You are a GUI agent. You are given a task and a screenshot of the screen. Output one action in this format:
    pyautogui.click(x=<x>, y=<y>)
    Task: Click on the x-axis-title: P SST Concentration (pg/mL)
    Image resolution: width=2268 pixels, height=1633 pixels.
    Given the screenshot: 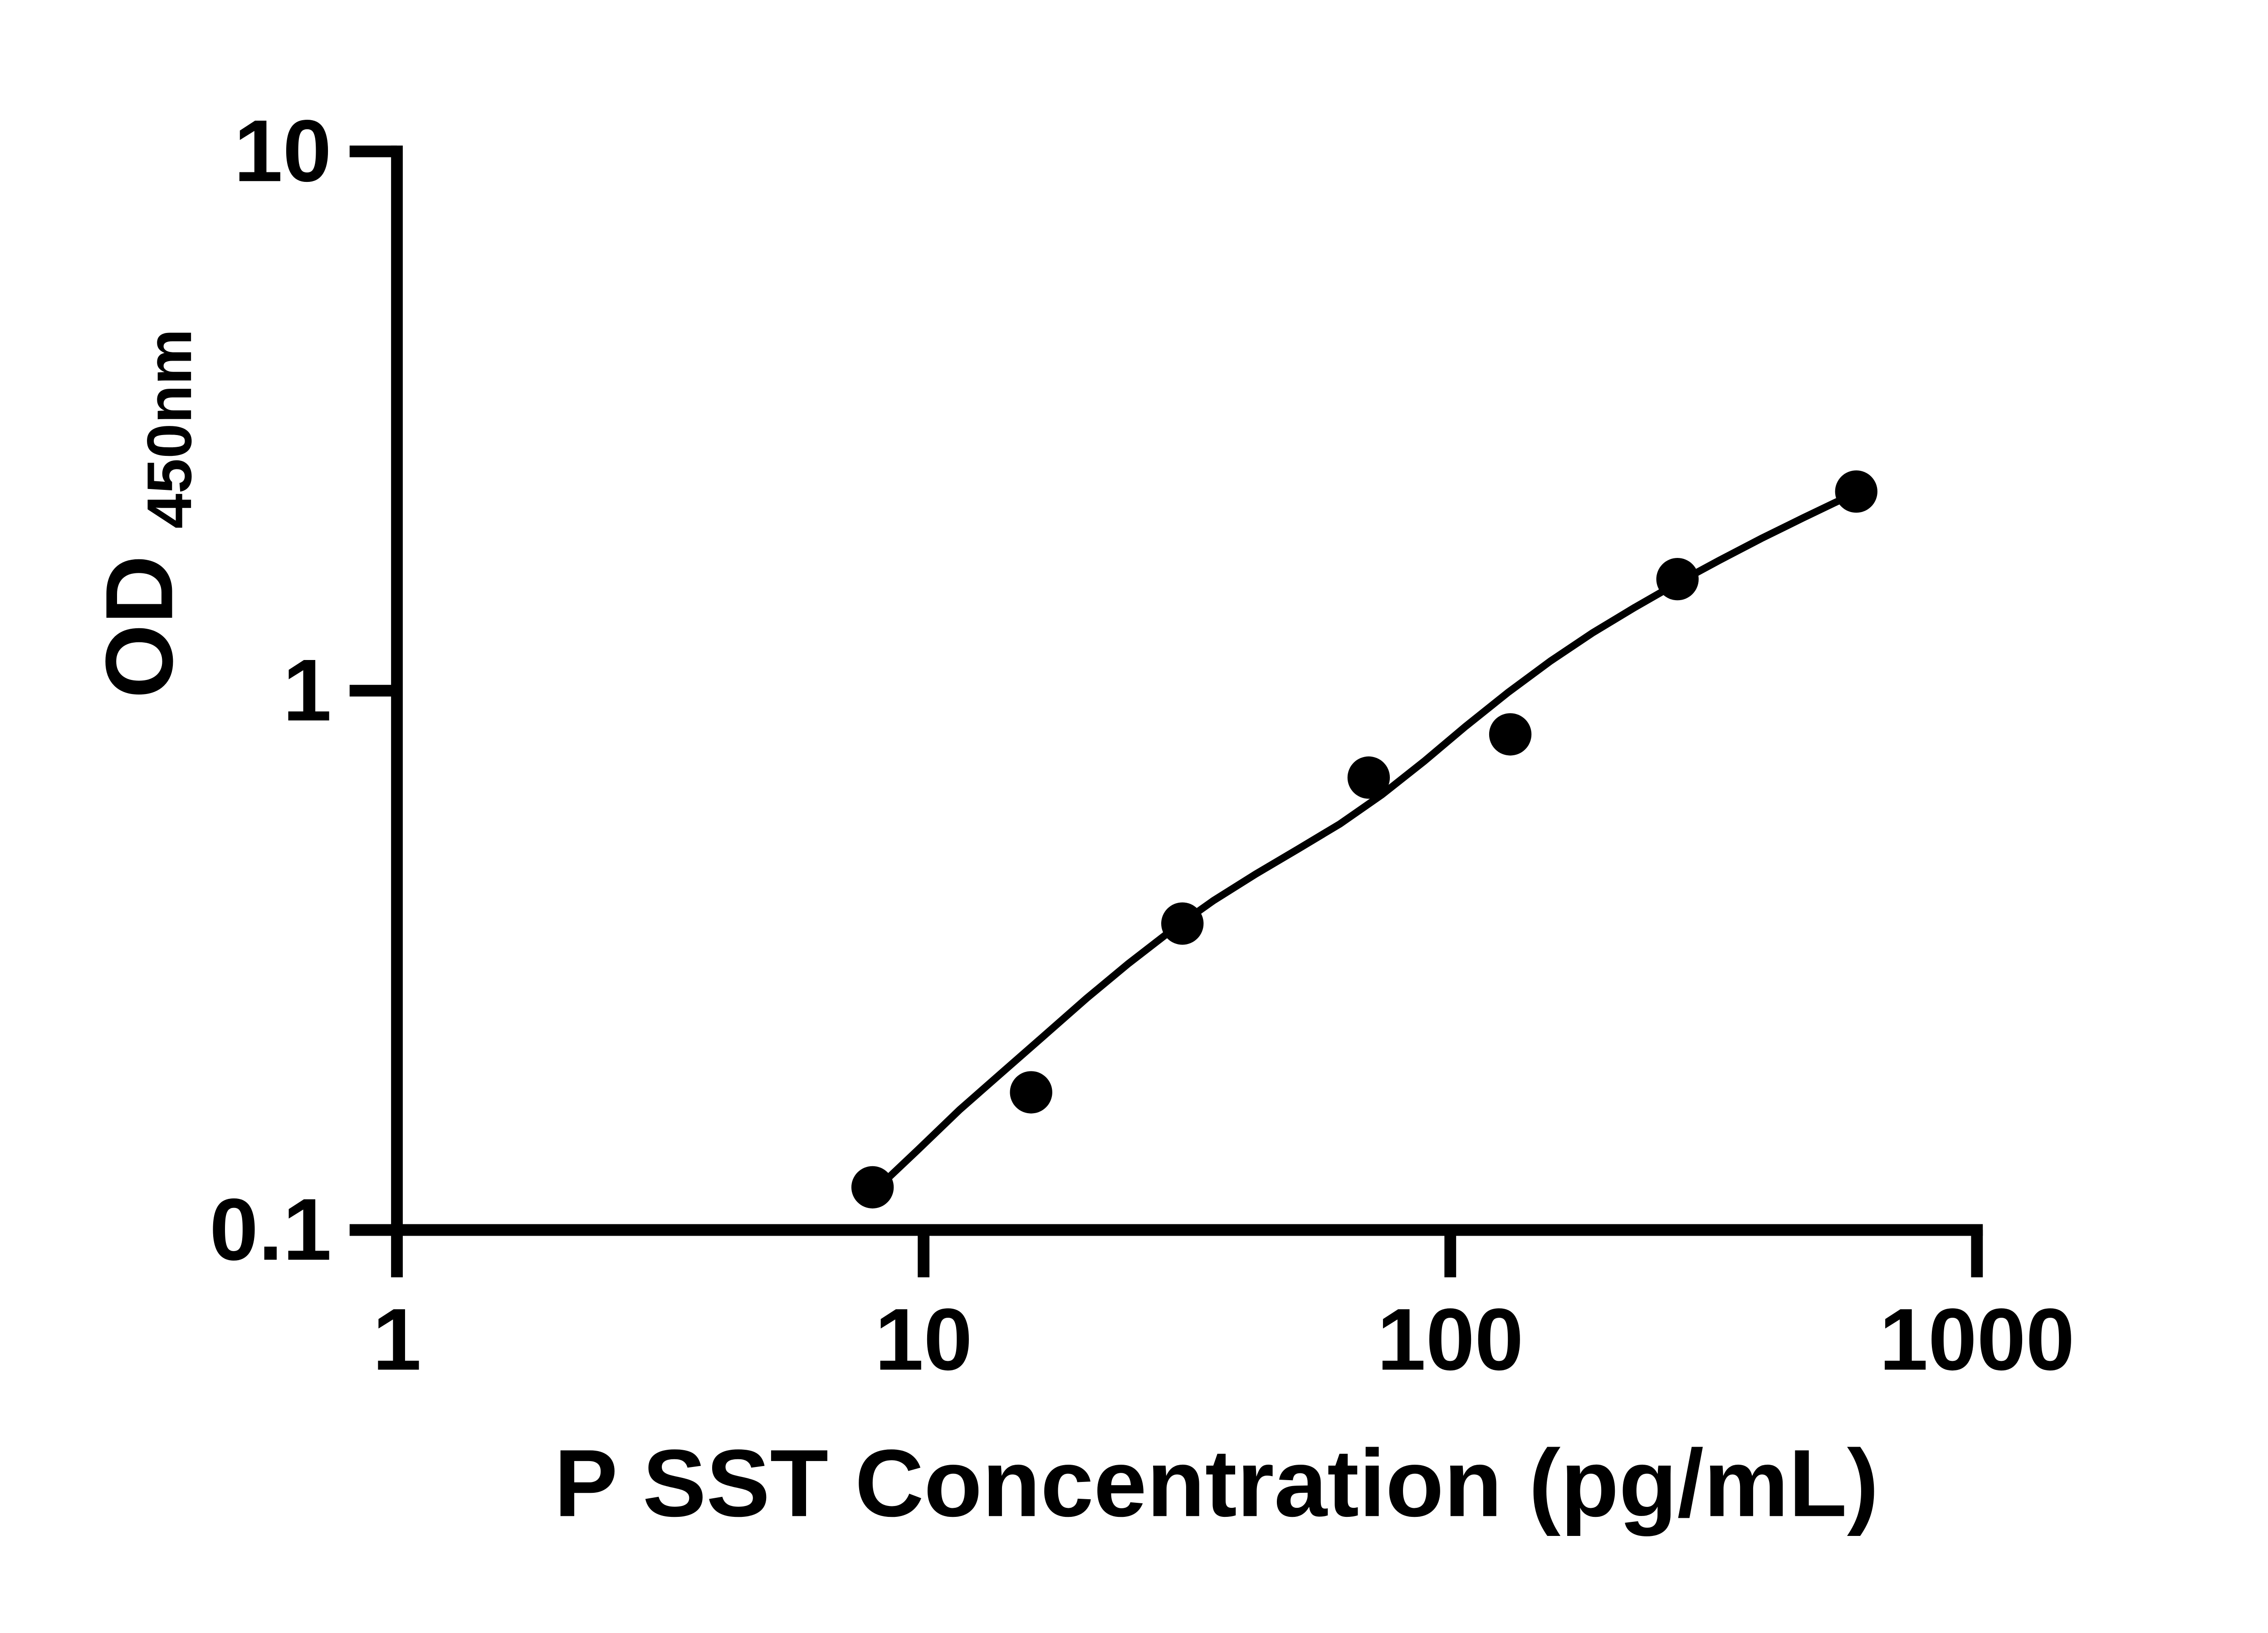 What is the action you would take?
    pyautogui.click(x=1217, y=1482)
    